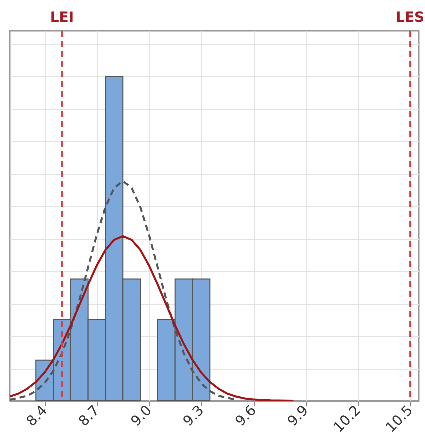 This screenshot has height=443, width=425. What do you see at coordinates (90, 416) in the screenshot?
I see `x-tick-label: 8.7` at bounding box center [90, 416].